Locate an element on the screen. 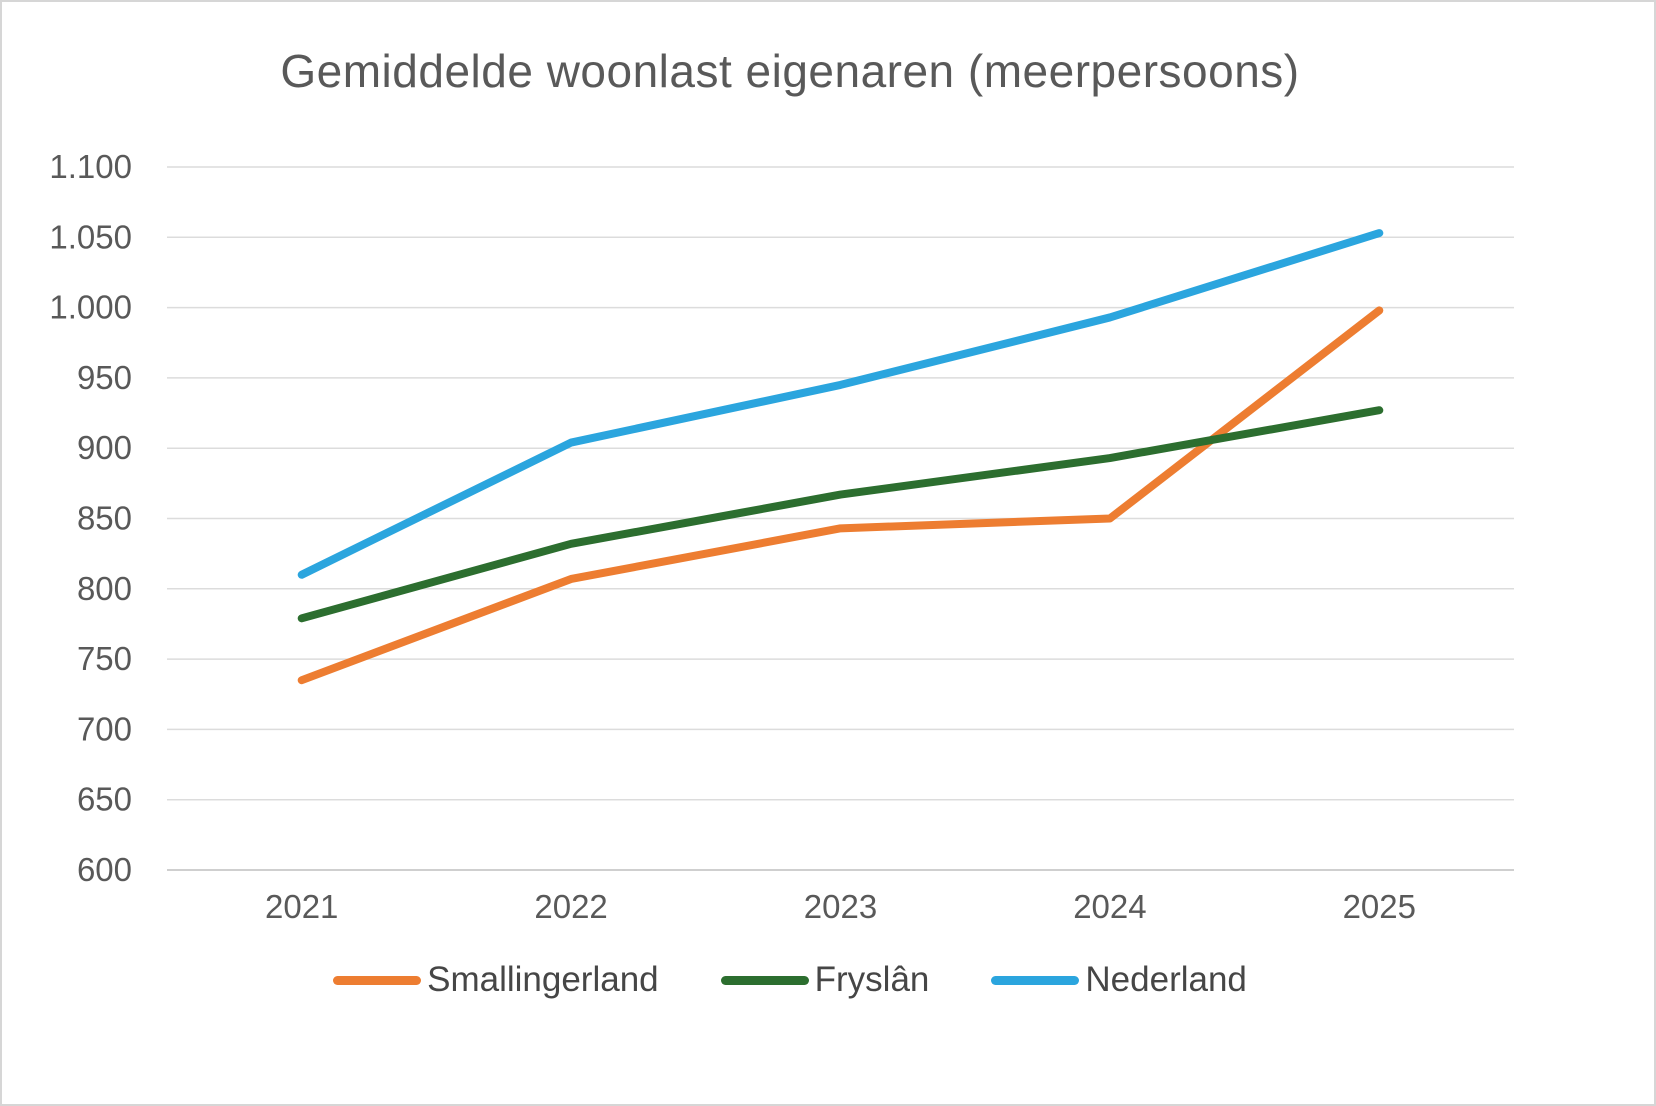 The width and height of the screenshot is (1656, 1106). x-axis-tick-label: 2022 is located at coordinates (570, 906).